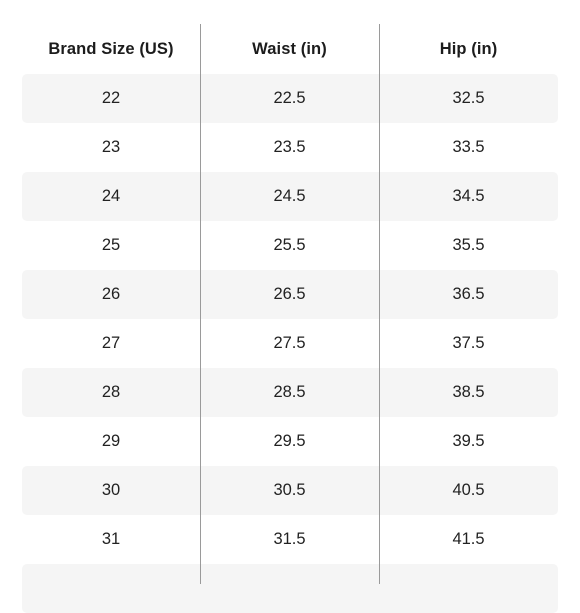  I want to click on waist-cell: 22.5, so click(289, 98).